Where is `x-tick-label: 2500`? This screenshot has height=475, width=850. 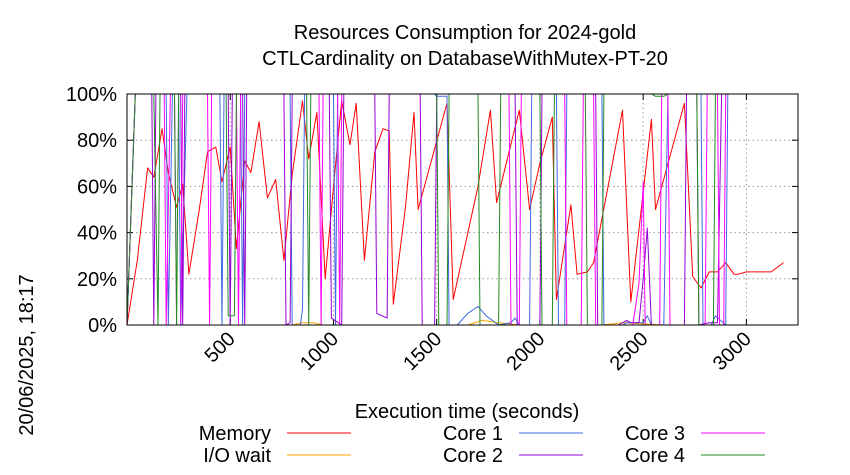
x-tick-label: 2500 is located at coordinates (629, 351).